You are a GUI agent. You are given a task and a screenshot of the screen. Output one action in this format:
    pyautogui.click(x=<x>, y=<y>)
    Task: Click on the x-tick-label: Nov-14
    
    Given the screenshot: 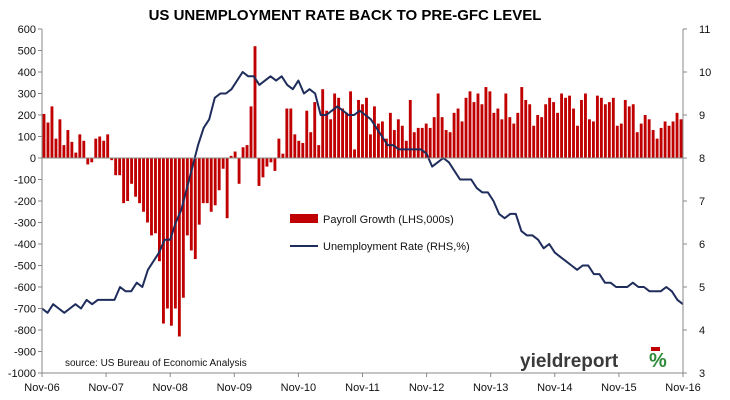 What is the action you would take?
    pyautogui.click(x=554, y=388)
    